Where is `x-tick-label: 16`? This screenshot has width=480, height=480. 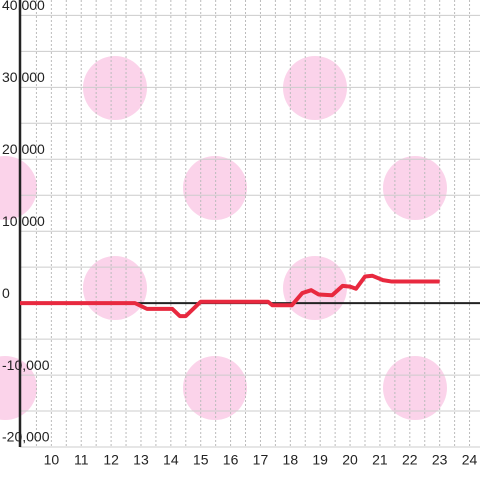 x-tick-label: 16 is located at coordinates (231, 460).